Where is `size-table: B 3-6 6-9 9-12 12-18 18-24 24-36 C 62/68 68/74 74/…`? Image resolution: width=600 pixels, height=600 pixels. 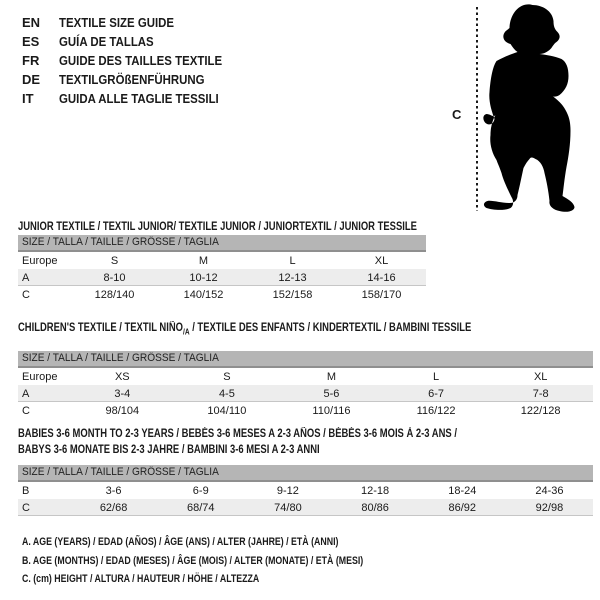 size-table: B 3-6 6-9 9-12 12-18 18-24 24-36 C 62/68 68/74 74/… is located at coordinates (305, 499).